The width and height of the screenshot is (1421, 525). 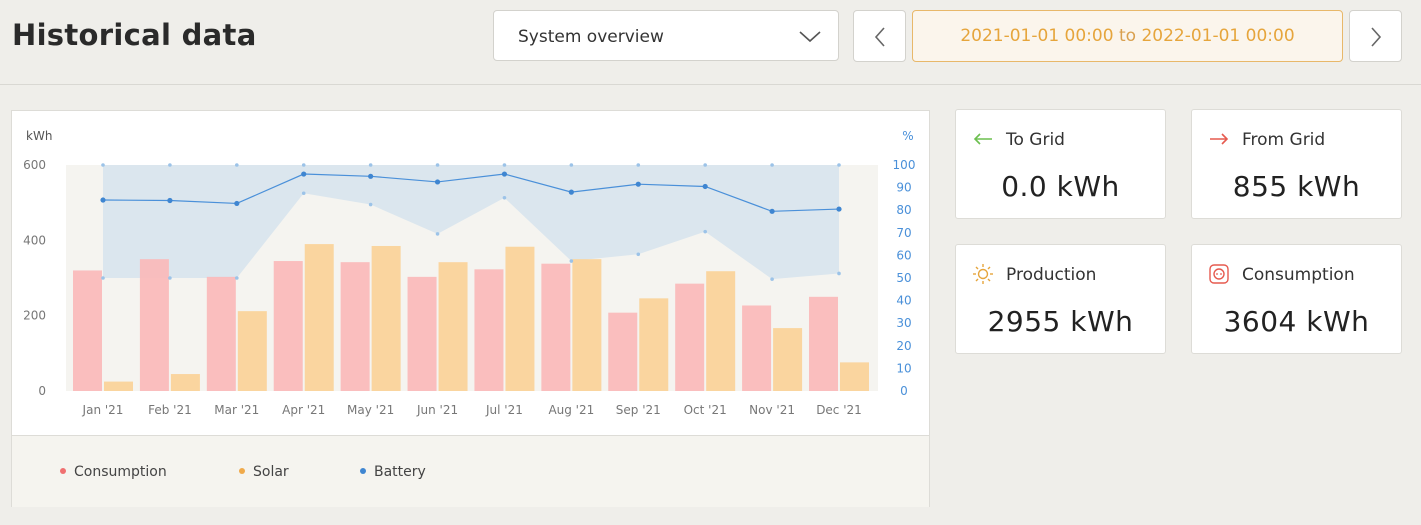 What do you see at coordinates (303, 410) in the screenshot?
I see `x-tick-label: Apr '21` at bounding box center [303, 410].